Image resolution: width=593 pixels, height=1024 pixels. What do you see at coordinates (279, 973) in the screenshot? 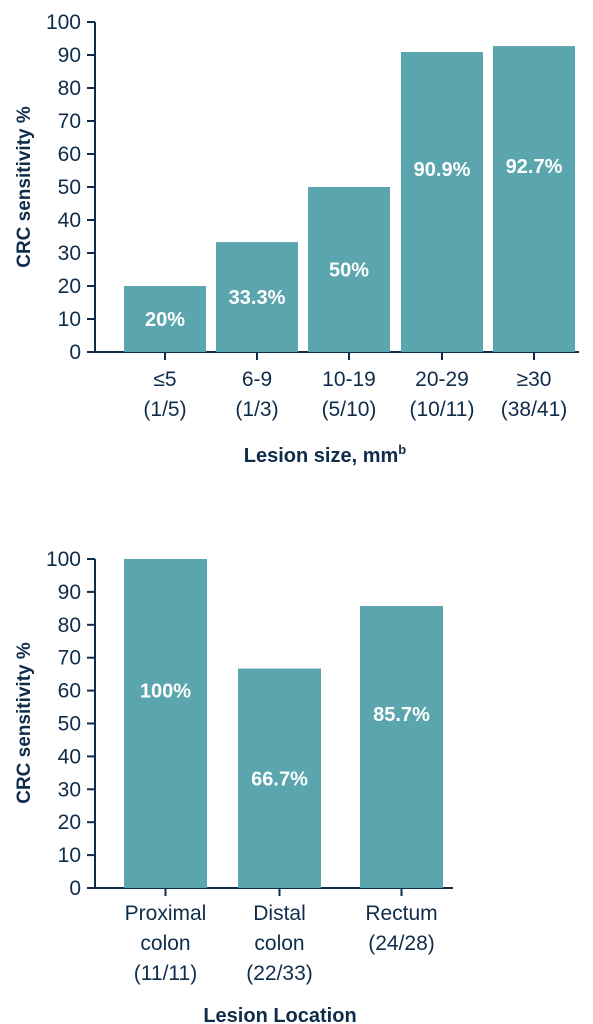
I see `category-label: (22/33)` at bounding box center [279, 973].